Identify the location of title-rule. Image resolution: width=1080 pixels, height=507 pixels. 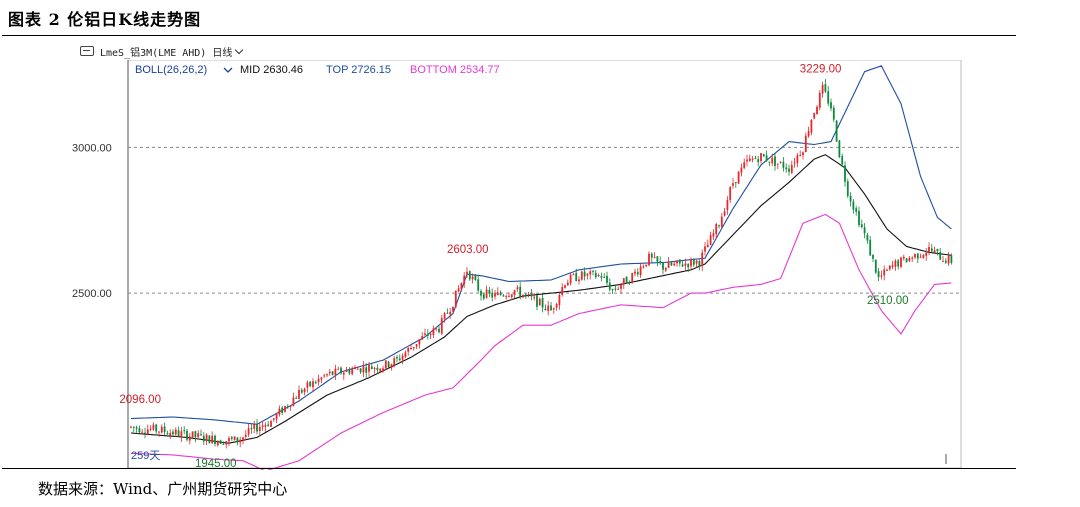
(509, 35).